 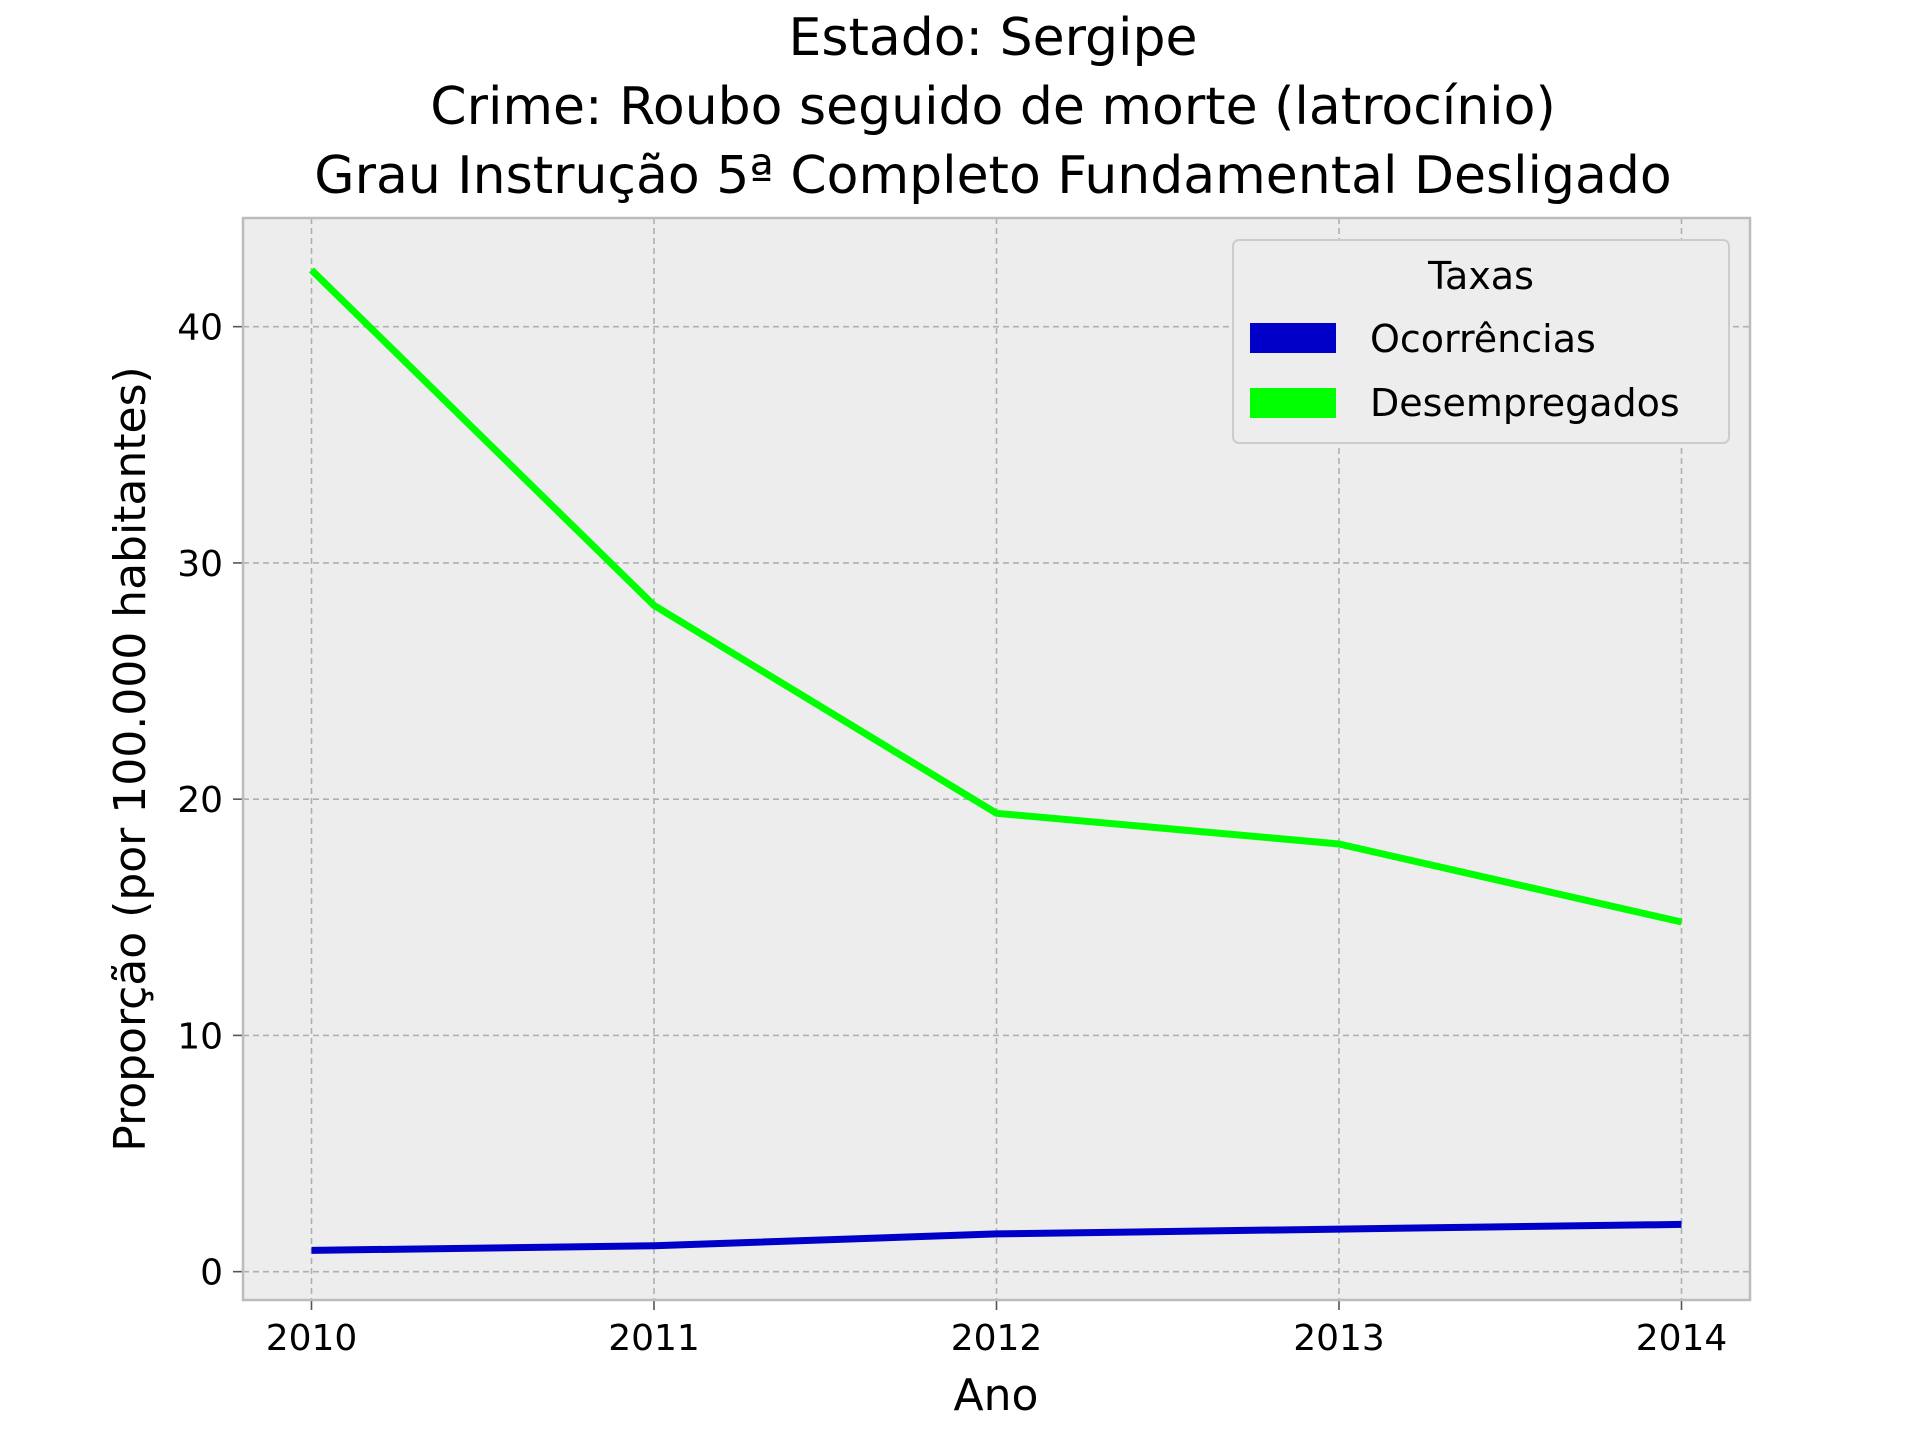 I want to click on y-tick-label: 20, so click(x=200, y=800).